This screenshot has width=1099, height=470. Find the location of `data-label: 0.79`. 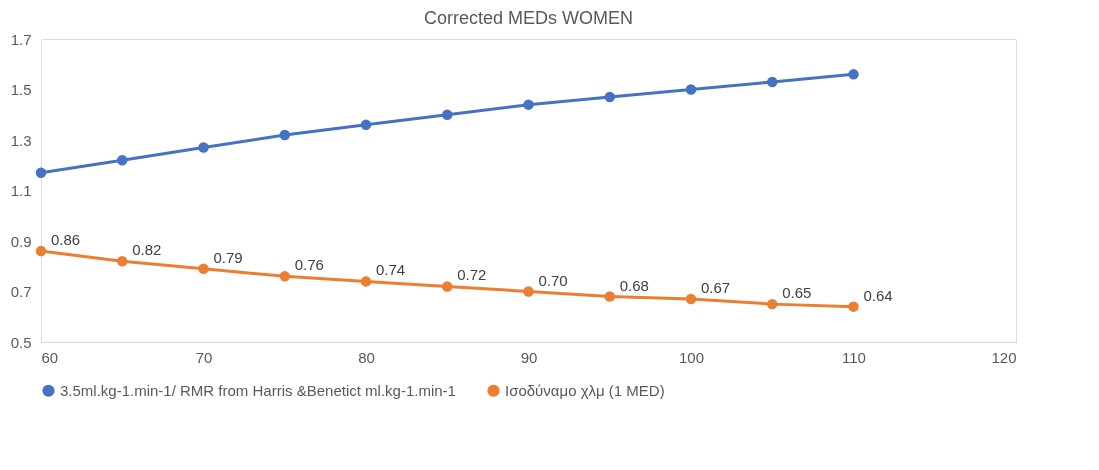

data-label: 0.79 is located at coordinates (228, 257).